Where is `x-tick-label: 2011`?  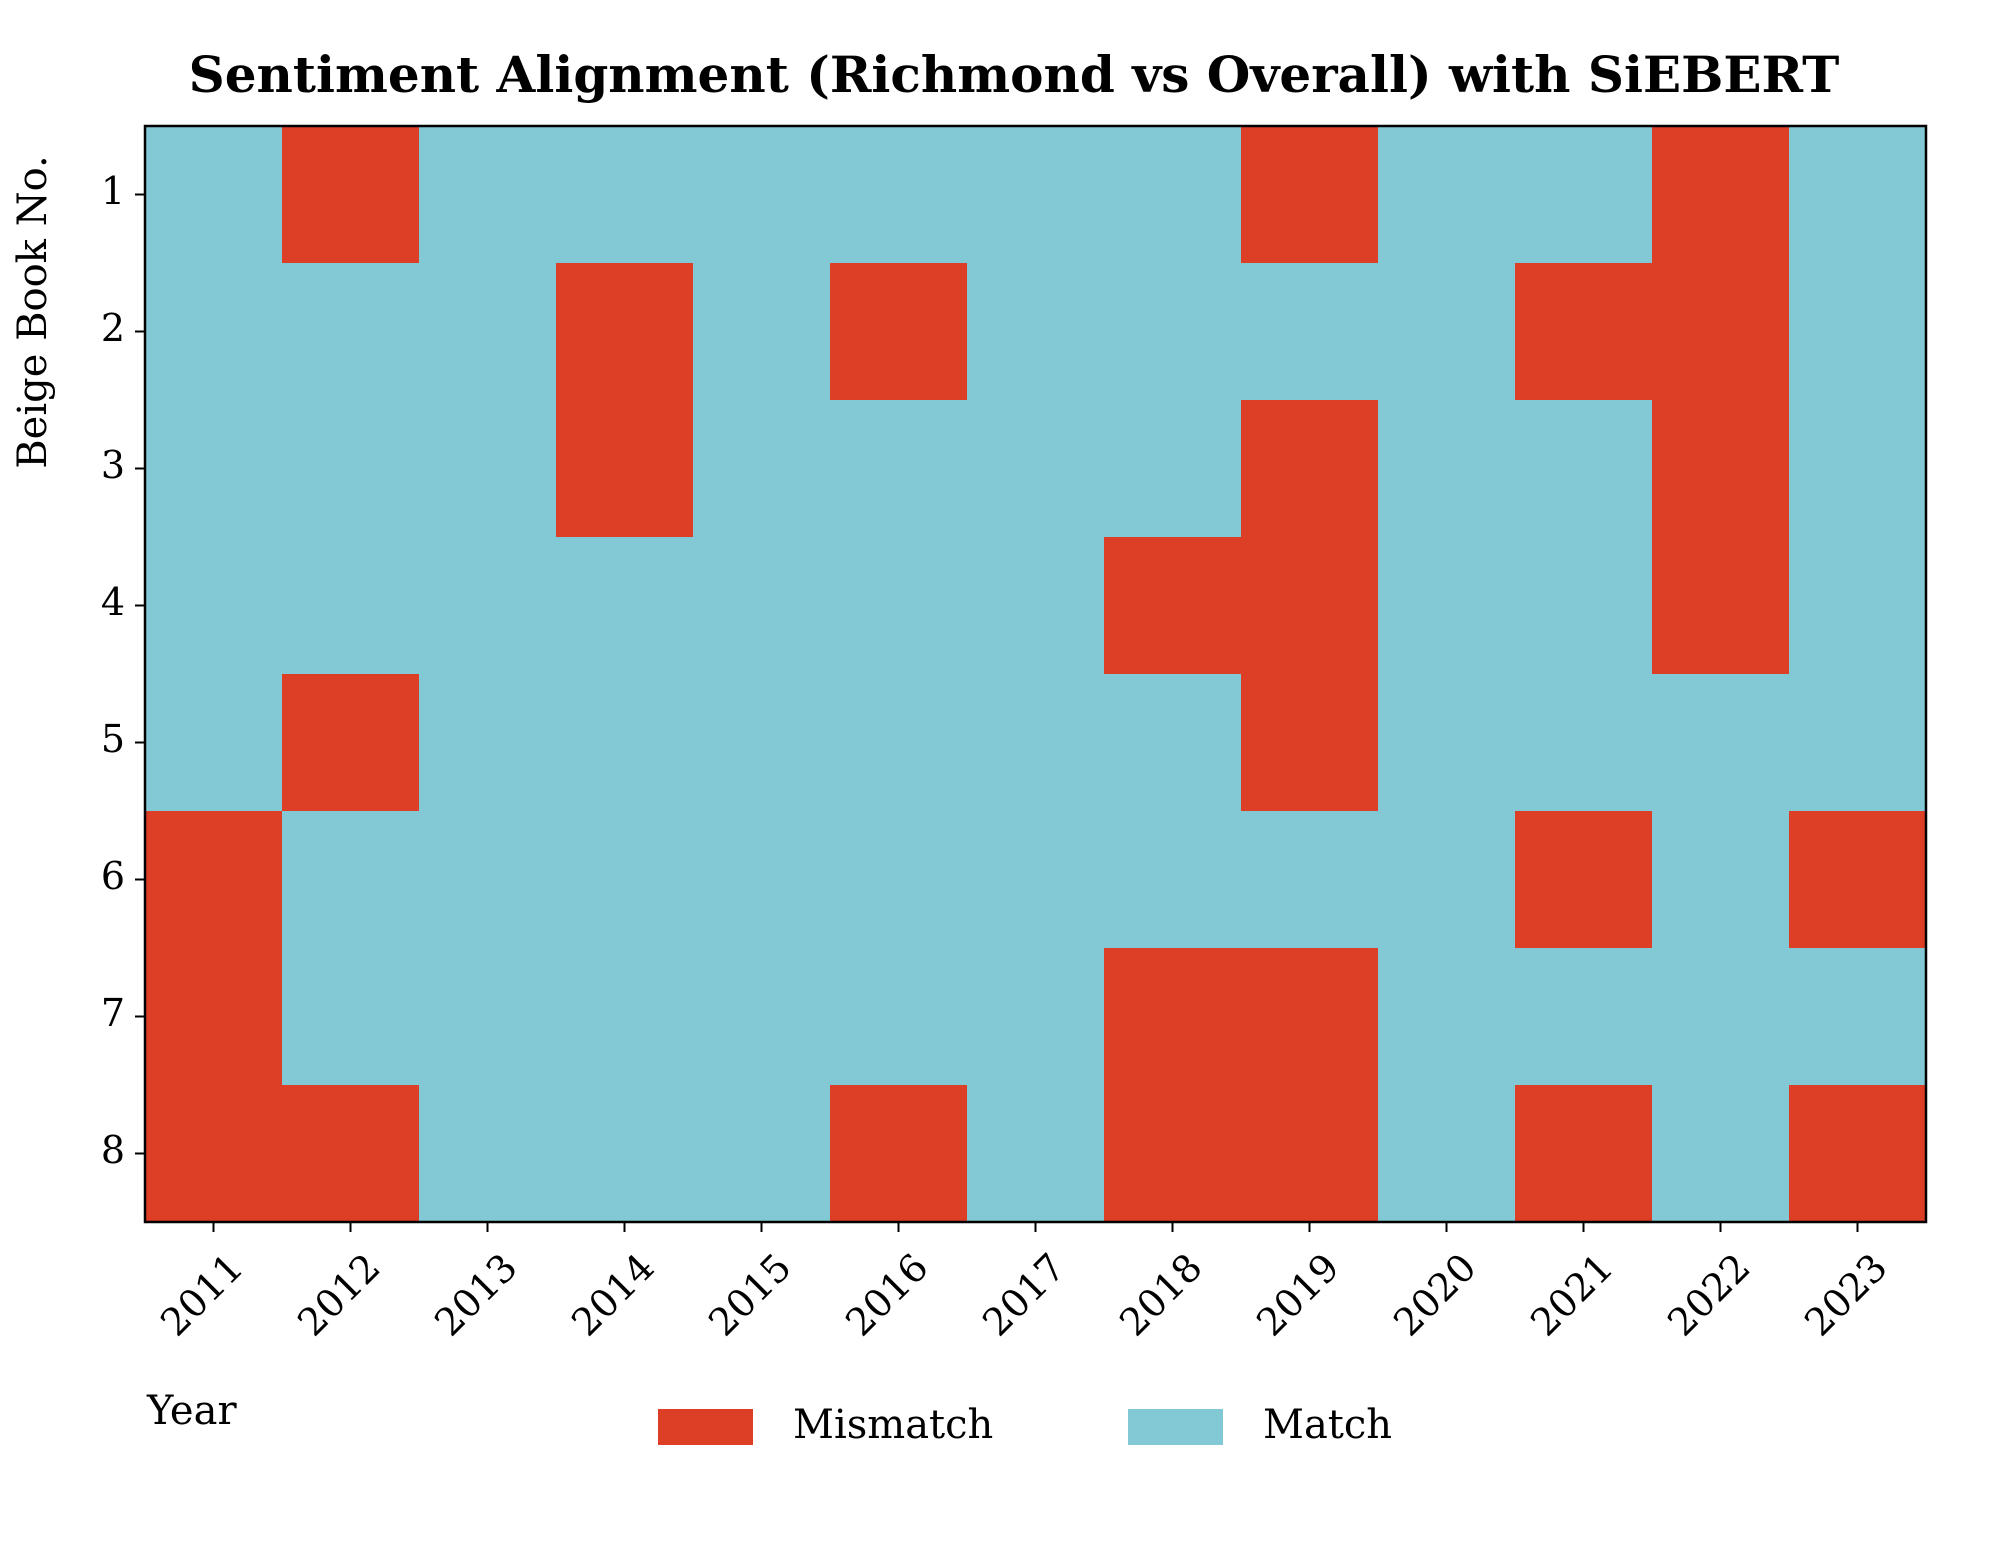 x-tick-label: 2011 is located at coordinates (202, 1295).